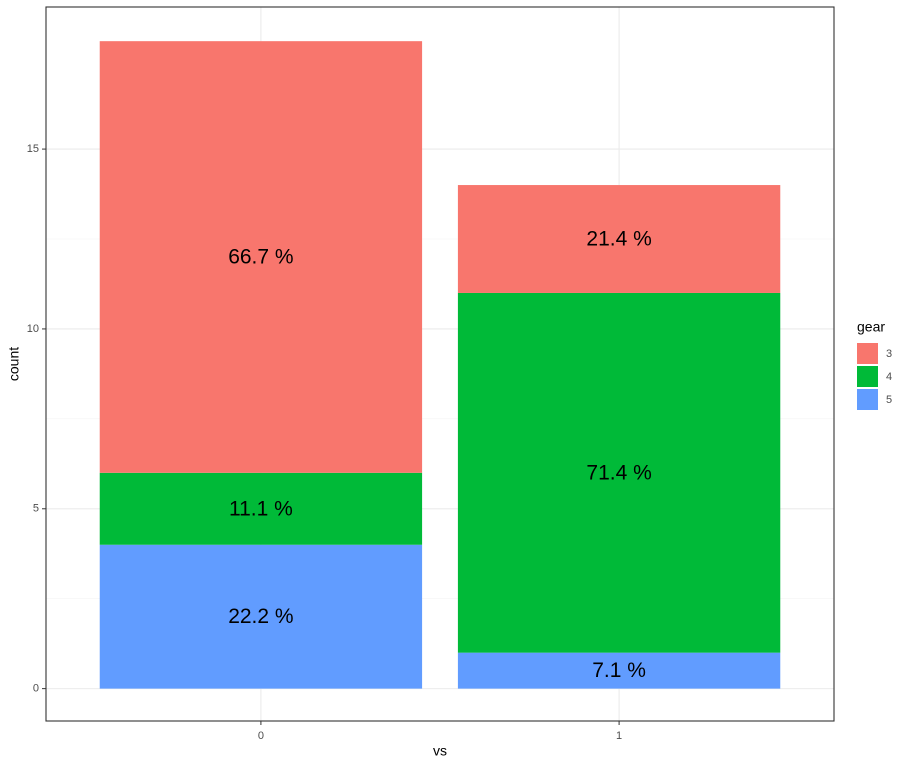 The width and height of the screenshot is (908, 772). Describe the element at coordinates (261, 736) in the screenshot. I see `x-tick-label: 0` at that location.